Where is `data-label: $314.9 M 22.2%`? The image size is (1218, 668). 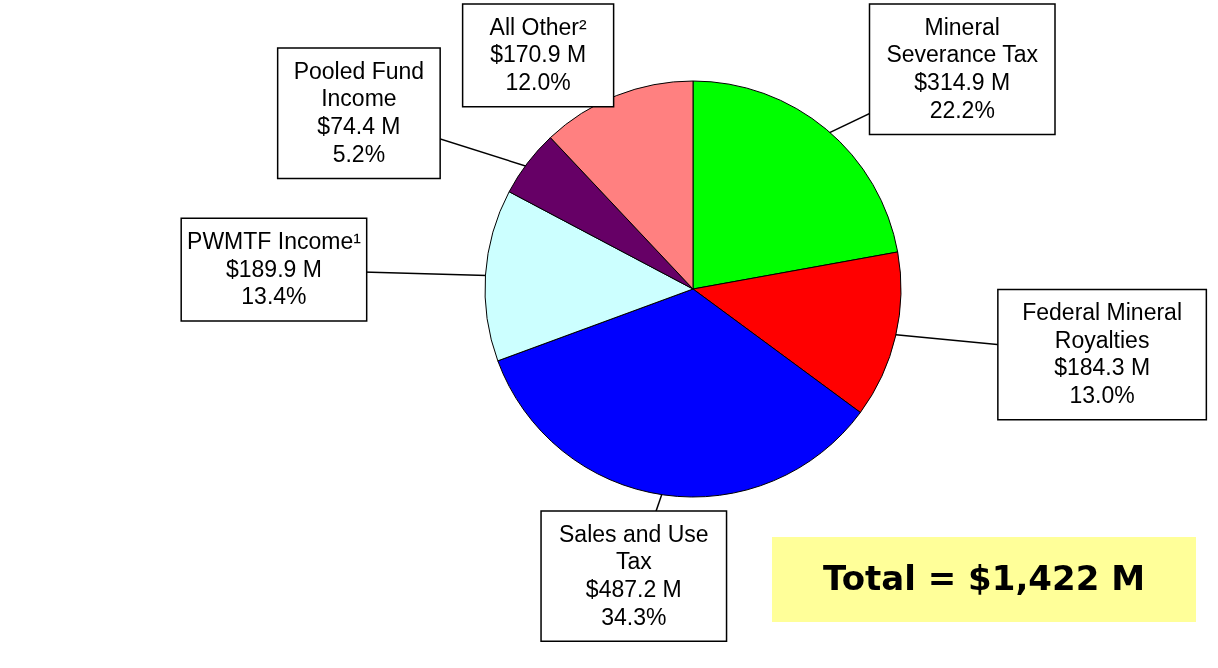 data-label: $314.9 M 22.2% is located at coordinates (962, 96).